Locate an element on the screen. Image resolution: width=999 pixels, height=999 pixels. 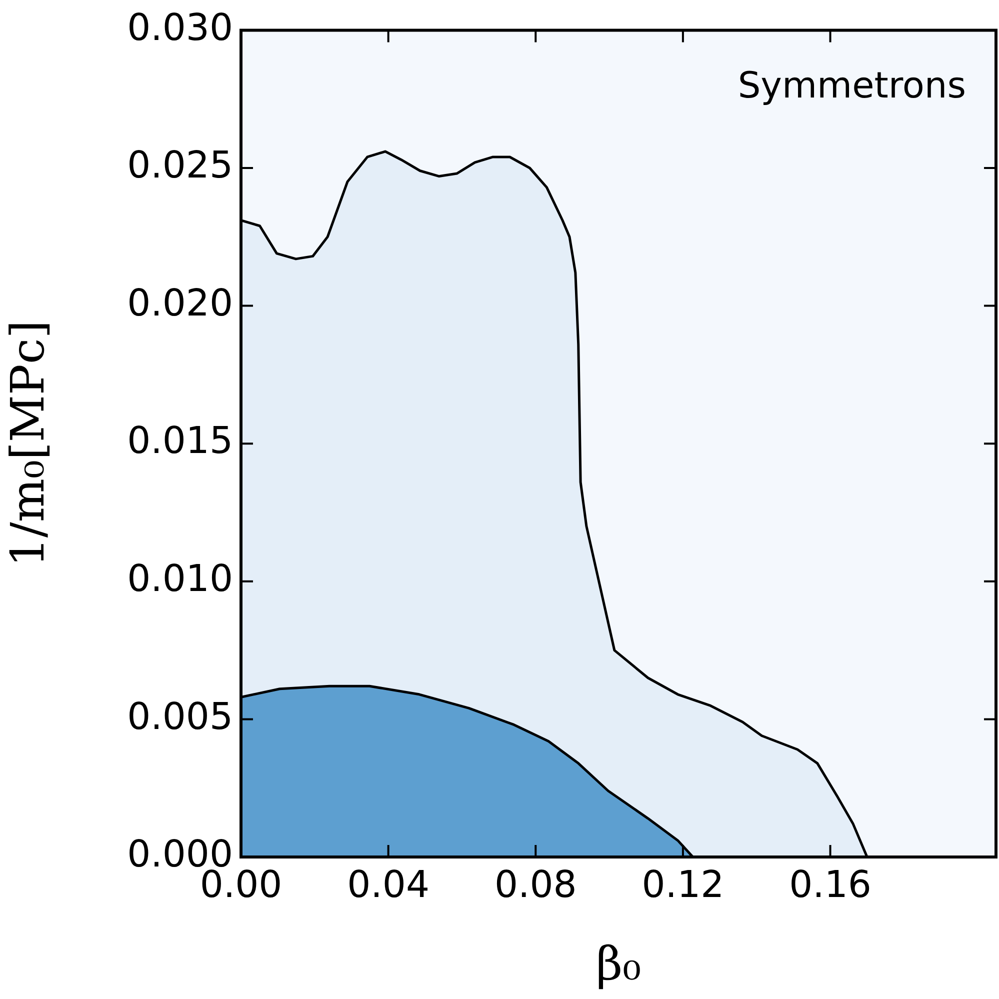
y-tick-label: 0.030 is located at coordinates (180, 27).